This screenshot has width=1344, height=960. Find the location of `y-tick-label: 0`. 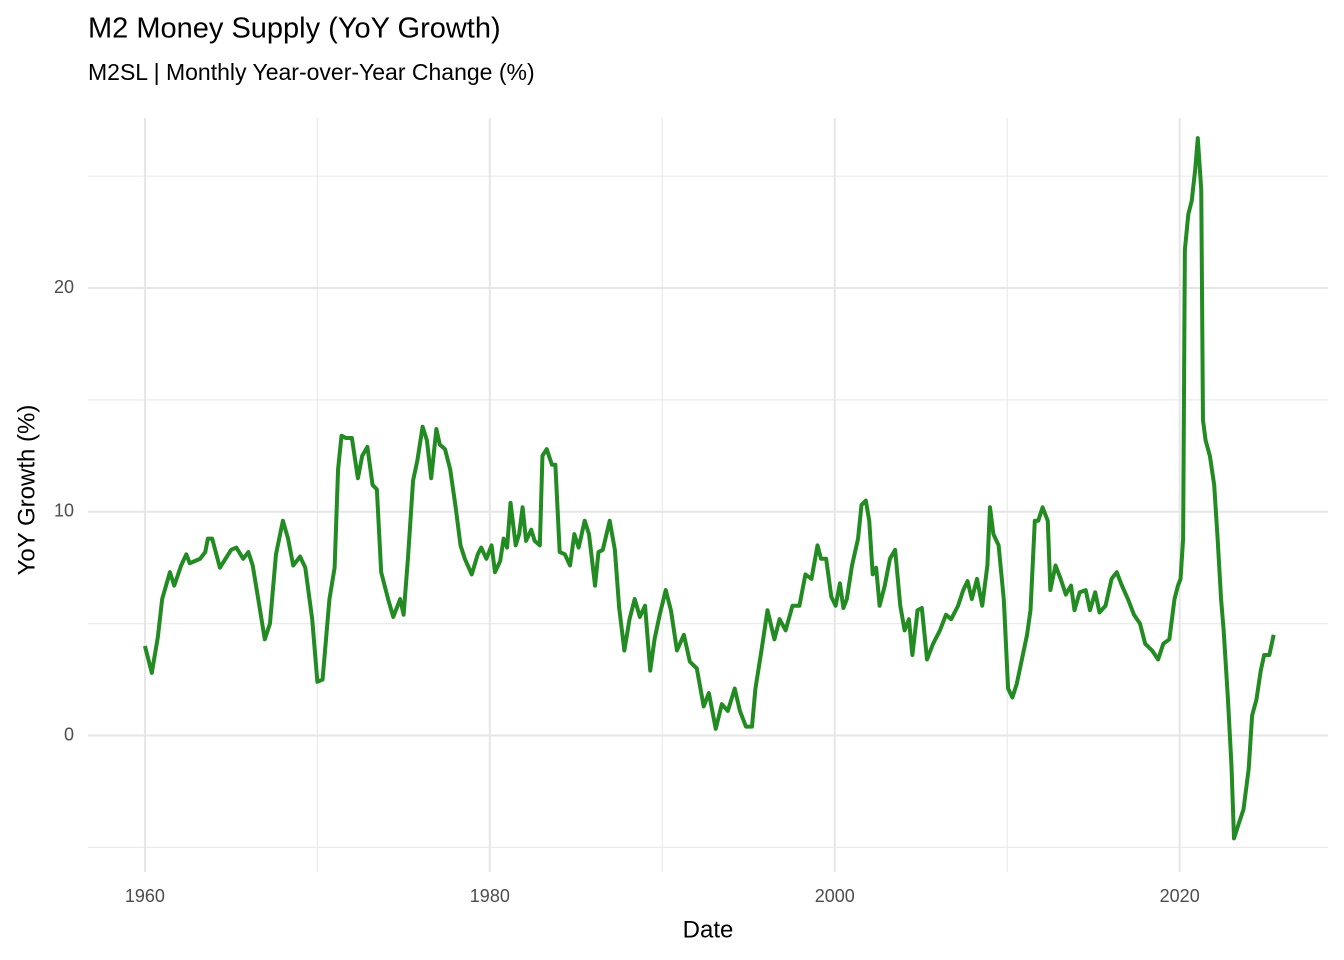

y-tick-label: 0 is located at coordinates (69, 734).